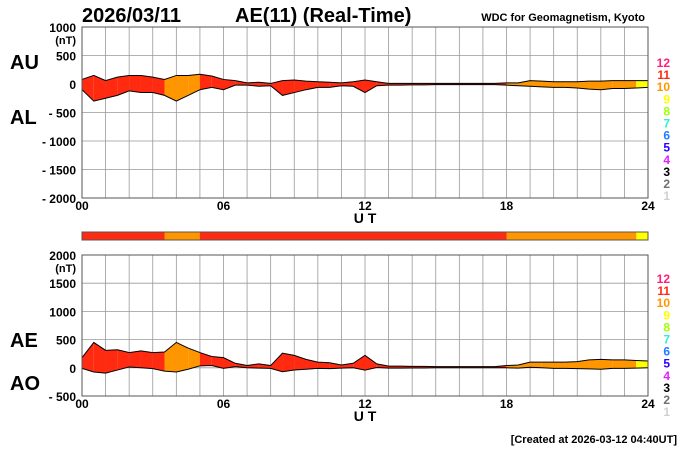 Image resolution: width=700 pixels, height=450 pixels. What do you see at coordinates (62, 256) in the screenshot?
I see `y-tick-label: 2000` at bounding box center [62, 256].